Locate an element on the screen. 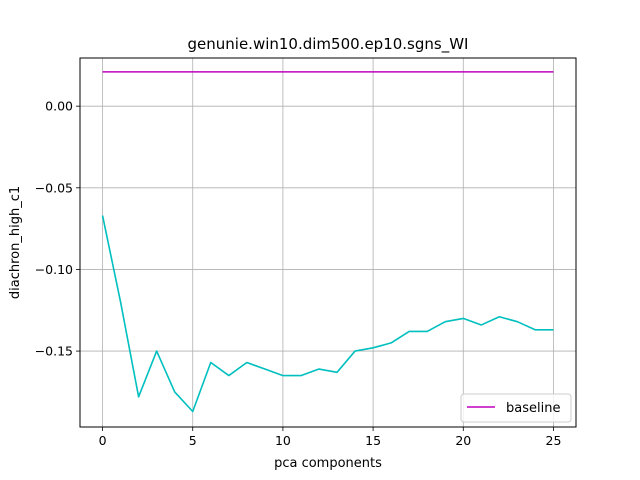  legend: baseline is located at coordinates (516, 408).